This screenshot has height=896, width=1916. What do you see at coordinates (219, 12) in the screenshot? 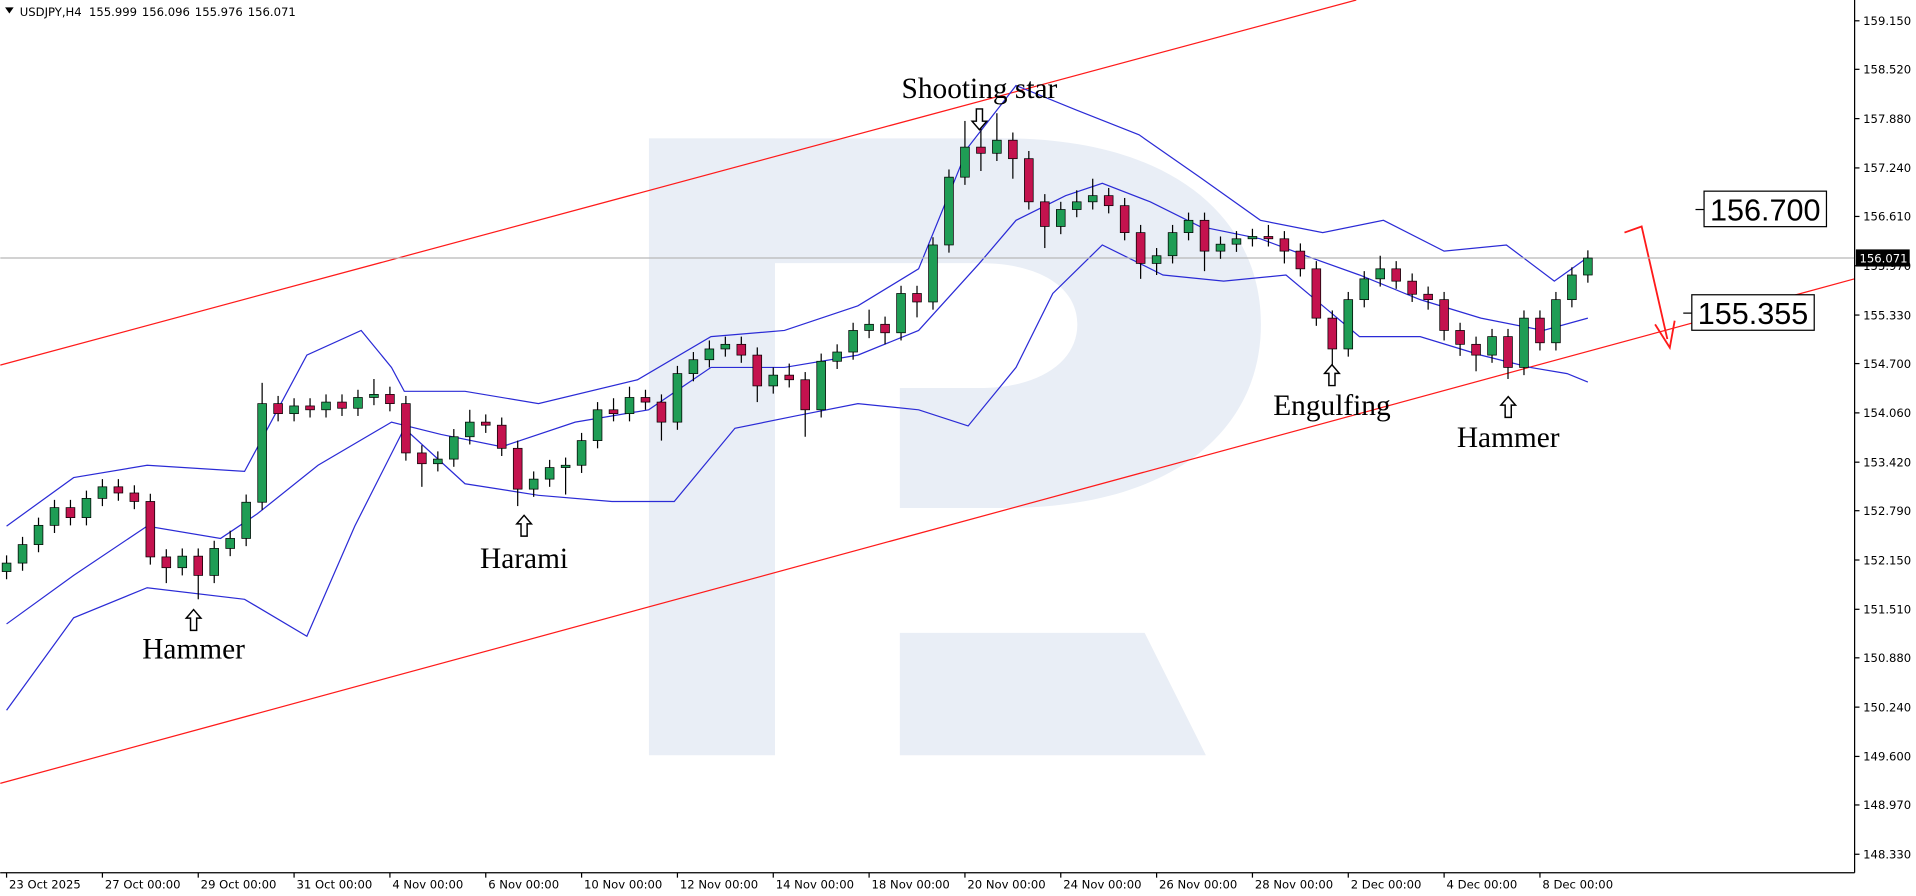
I see `header-low: 155.976` at bounding box center [219, 12].